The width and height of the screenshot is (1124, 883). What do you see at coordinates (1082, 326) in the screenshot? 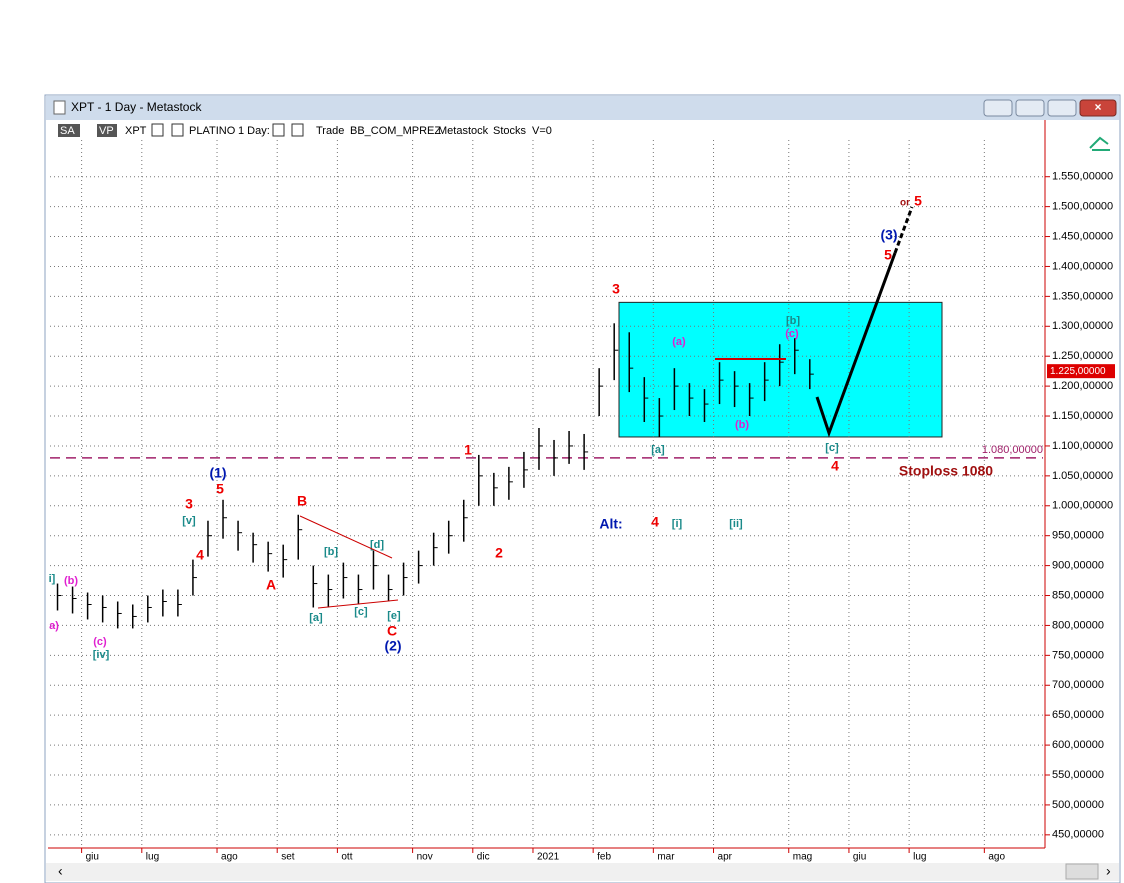
I see `y-tick-label: 1.300,00000` at bounding box center [1082, 326].